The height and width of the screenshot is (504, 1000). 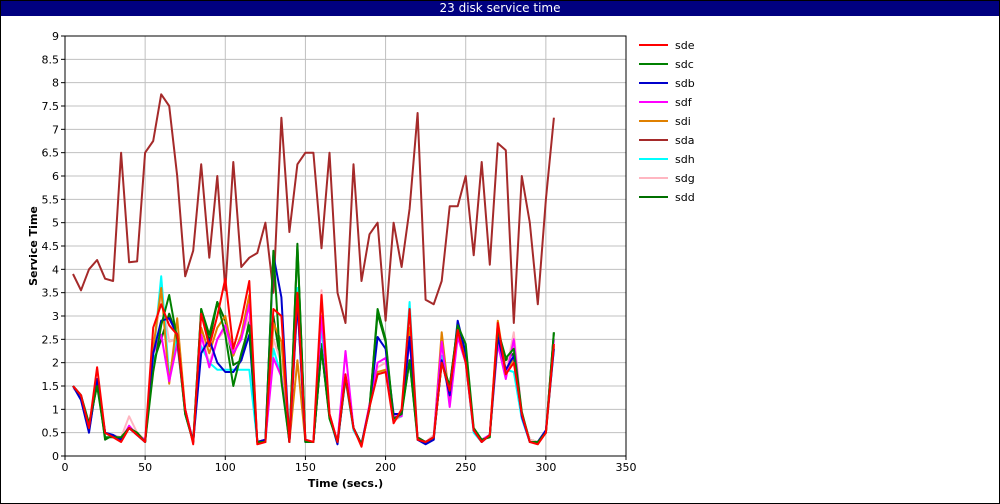 I want to click on y-tick-label: 8, so click(x=55, y=83).